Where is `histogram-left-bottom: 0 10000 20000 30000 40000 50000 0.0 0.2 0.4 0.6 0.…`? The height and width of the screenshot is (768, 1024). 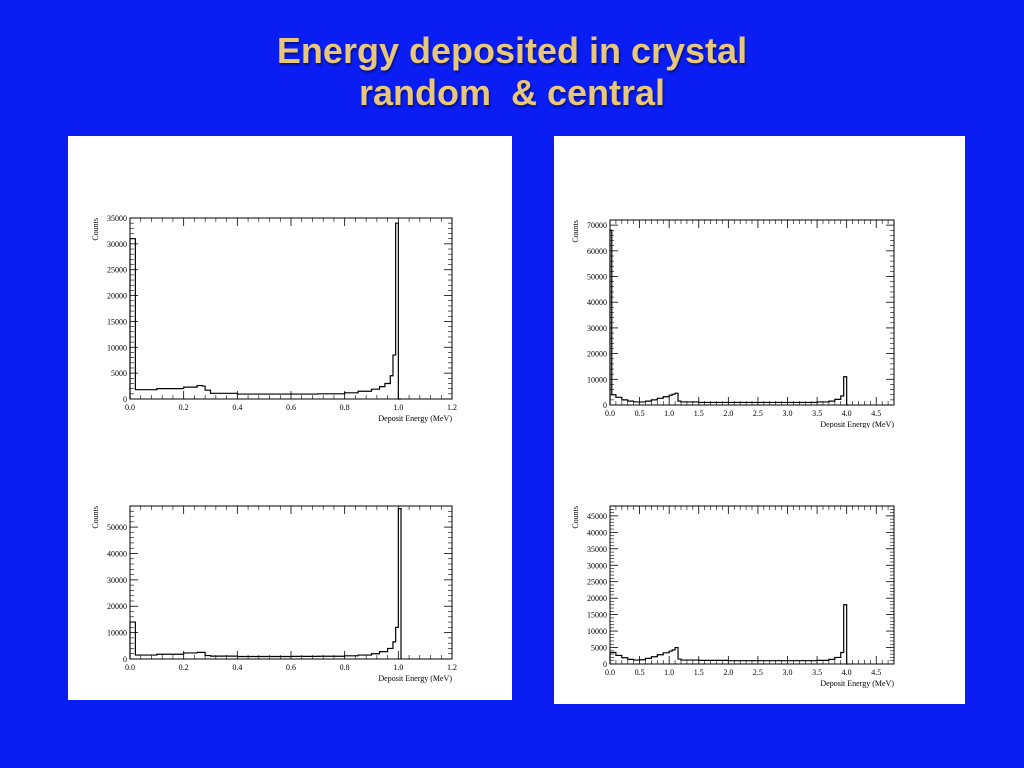
histogram-left-bottom: 0 10000 20000 30000 40000 50000 0.0 0.2 0.4 0.6 0.… is located at coordinates (274, 594).